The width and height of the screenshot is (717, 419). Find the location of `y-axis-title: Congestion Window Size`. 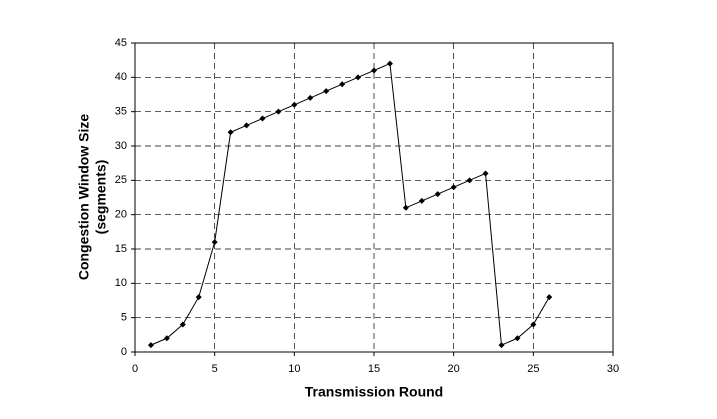

y-axis-title: Congestion Window Size is located at coordinates (84, 197).